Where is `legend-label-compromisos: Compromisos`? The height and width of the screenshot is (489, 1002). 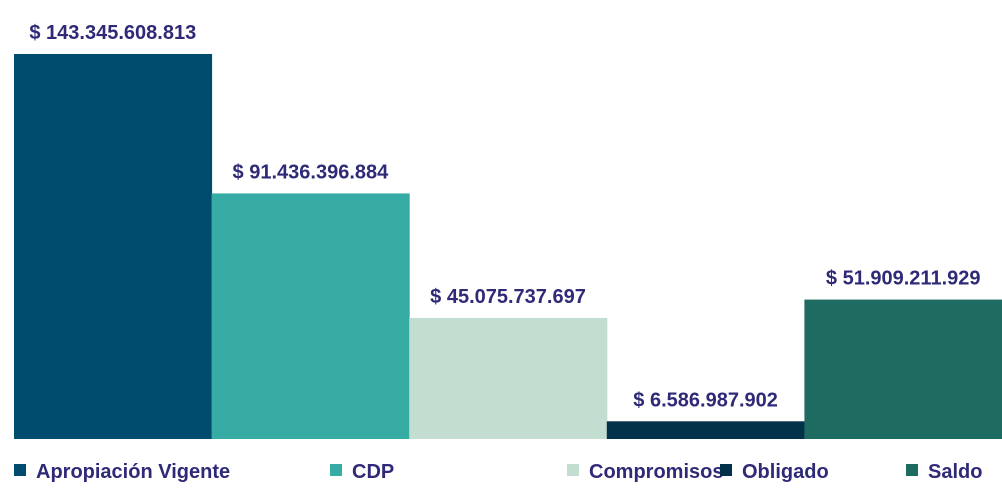 legend-label-compromisos: Compromisos is located at coordinates (656, 472).